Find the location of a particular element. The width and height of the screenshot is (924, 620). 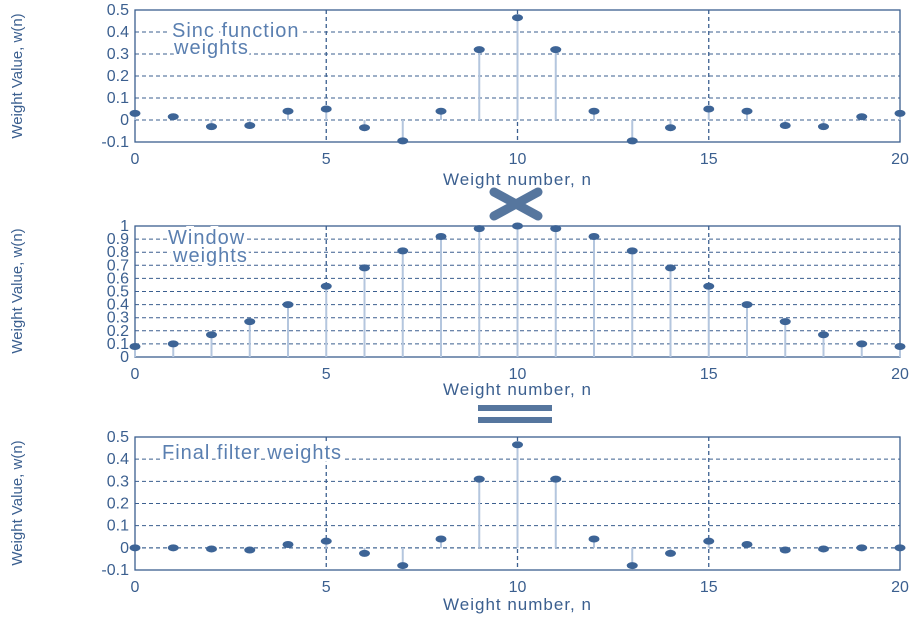

y-tick-label: 0.6 is located at coordinates (118, 278).